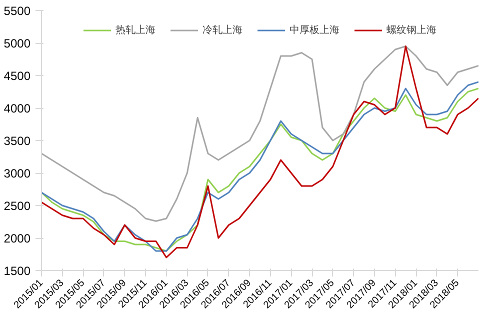 Image resolution: width=498 pixels, height=317 pixels. Describe the element at coordinates (222, 30) in the screenshot. I see `legend-label: 冷轧上海` at that location.